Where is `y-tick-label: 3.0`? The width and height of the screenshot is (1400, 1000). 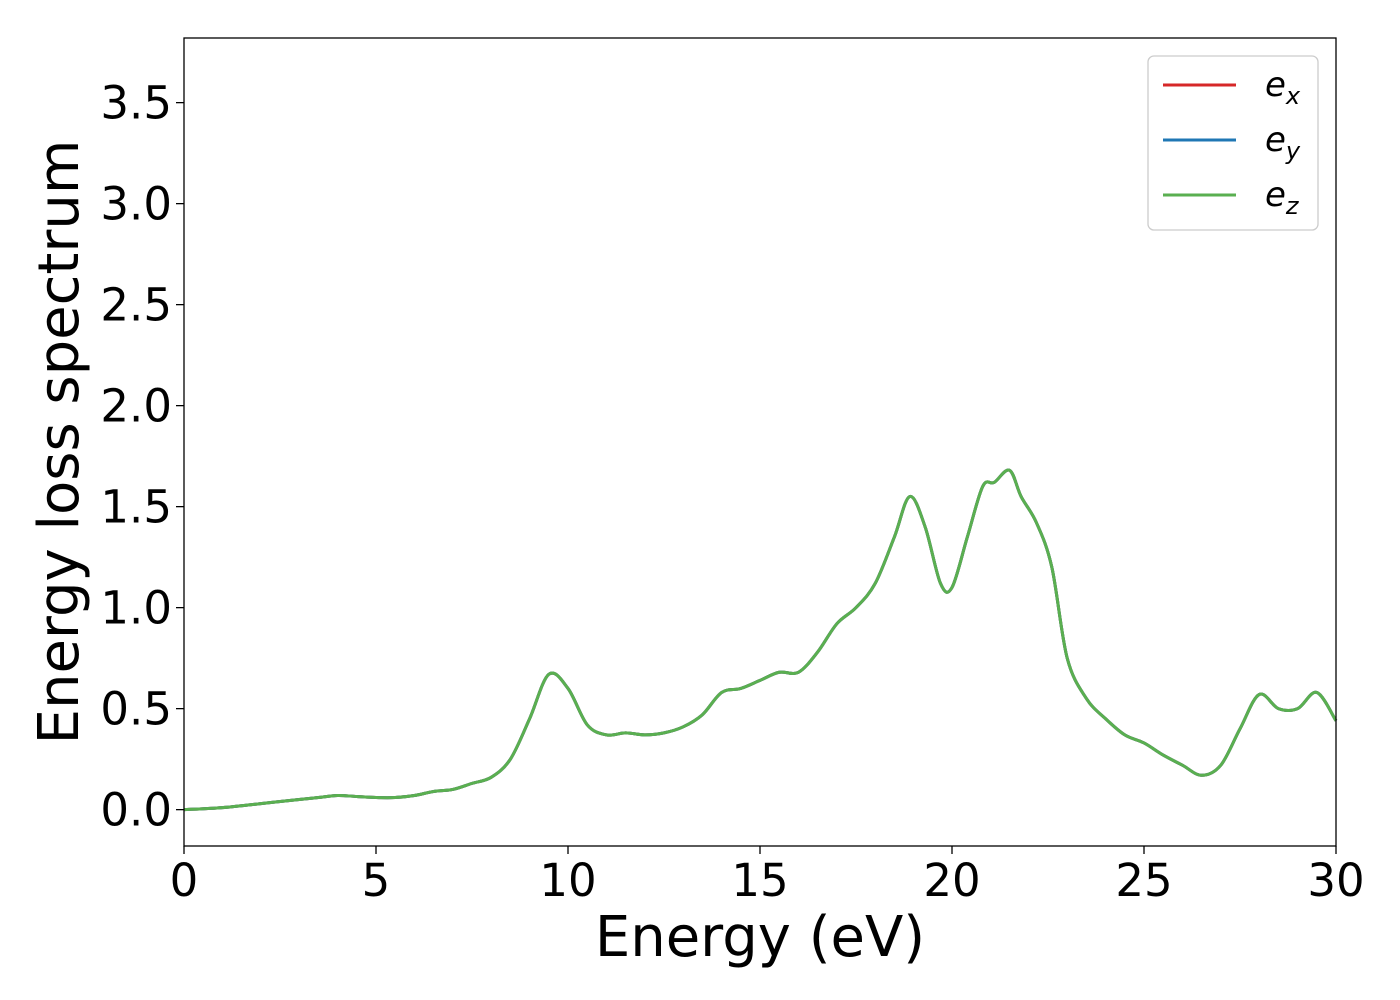
y-tick-label: 3.0 is located at coordinates (136, 204).